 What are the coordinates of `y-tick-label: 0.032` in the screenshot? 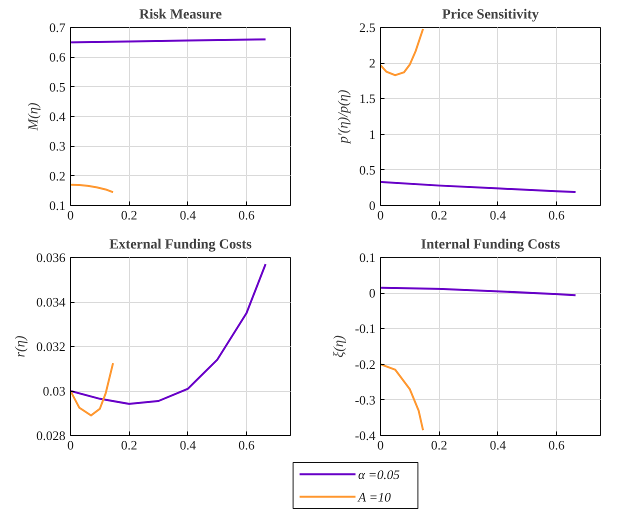 It's located at (51, 346).